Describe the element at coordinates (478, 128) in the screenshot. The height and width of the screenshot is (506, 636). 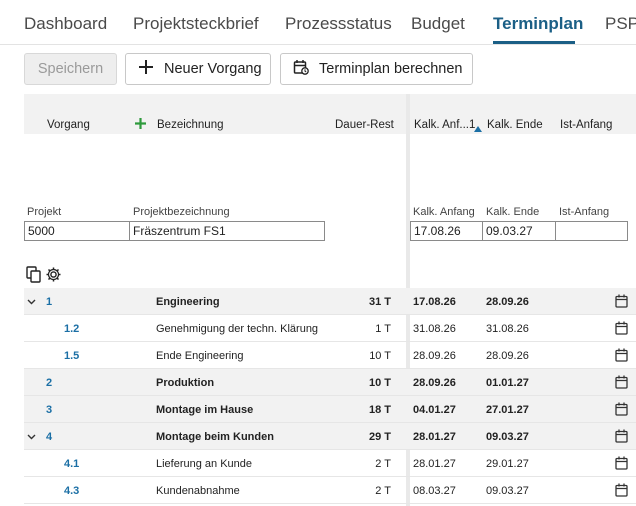
I see `sort-asc-icon` at that location.